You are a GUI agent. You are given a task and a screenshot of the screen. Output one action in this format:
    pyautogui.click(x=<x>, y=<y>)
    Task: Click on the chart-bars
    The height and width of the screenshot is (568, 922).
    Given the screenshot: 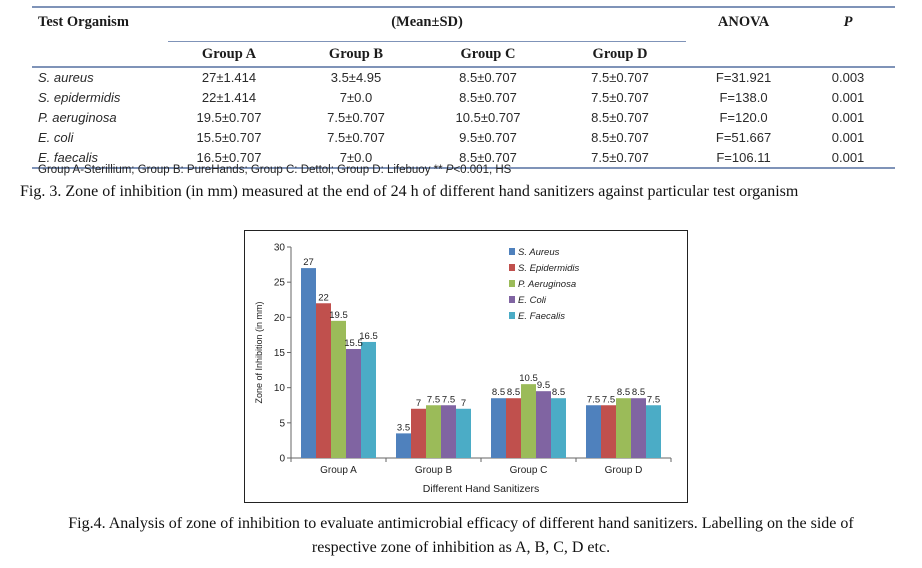 What is the action you would take?
    pyautogui.click(x=481, y=363)
    